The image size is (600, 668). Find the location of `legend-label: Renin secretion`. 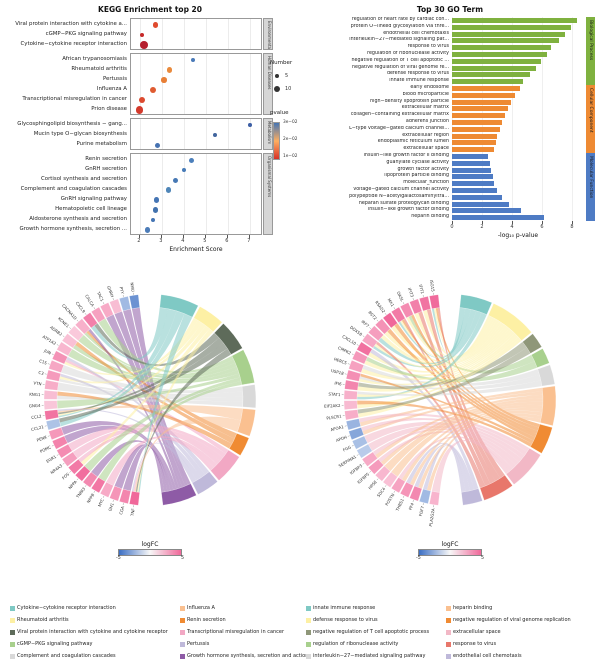

legend-label: Renin secretion is located at coordinates (206, 620).